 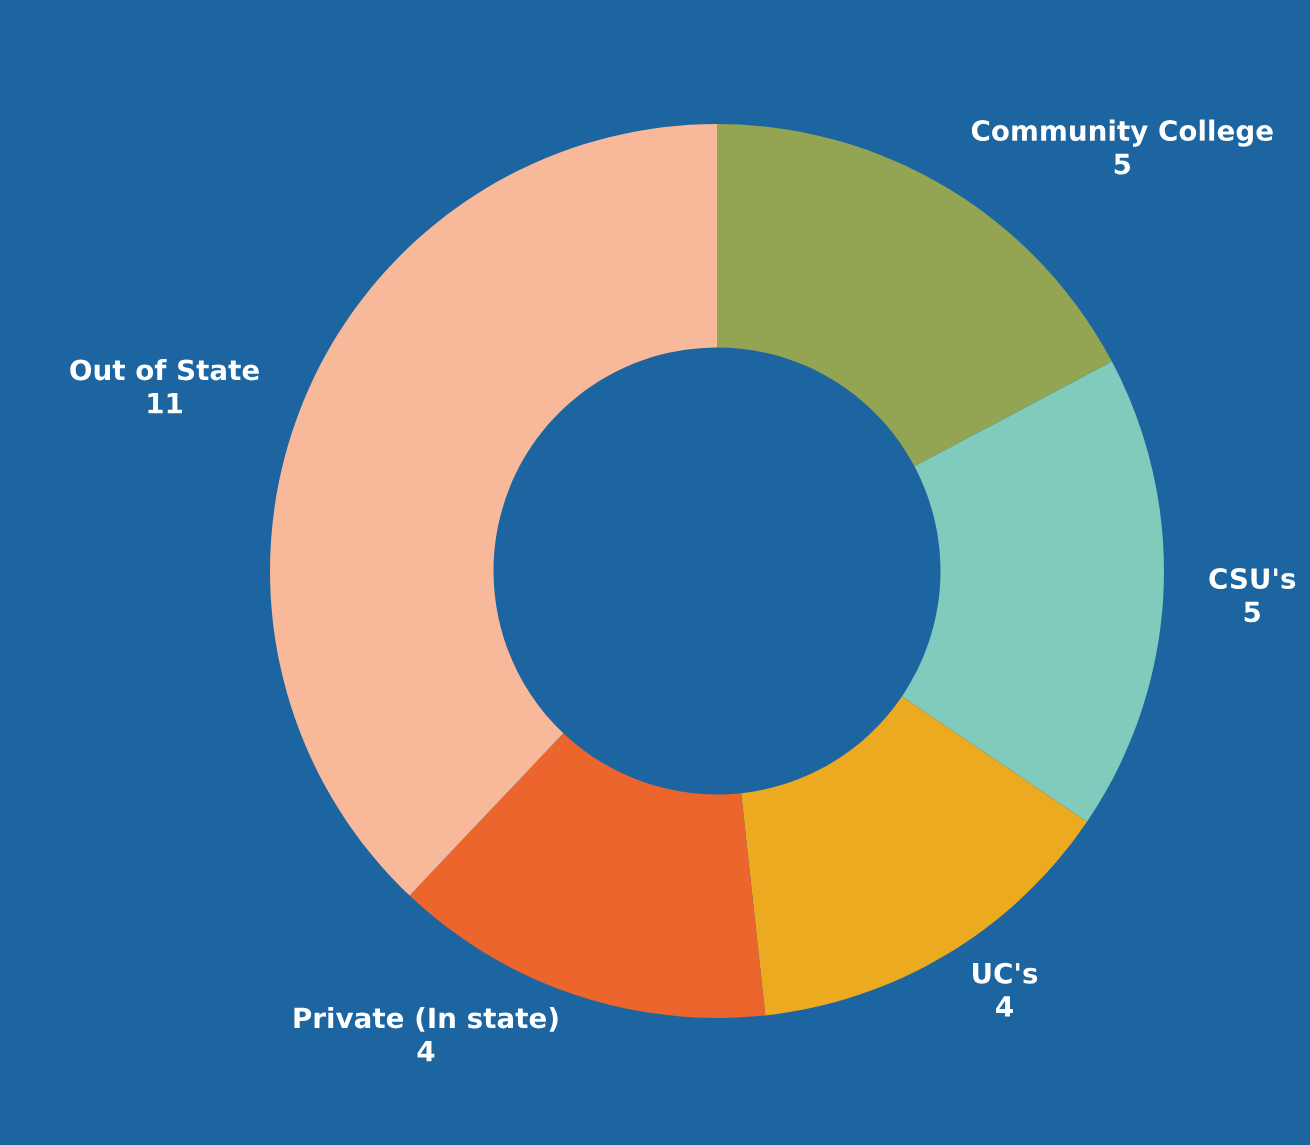 What do you see at coordinates (1005, 973) in the screenshot?
I see `slice-label: UC's` at bounding box center [1005, 973].